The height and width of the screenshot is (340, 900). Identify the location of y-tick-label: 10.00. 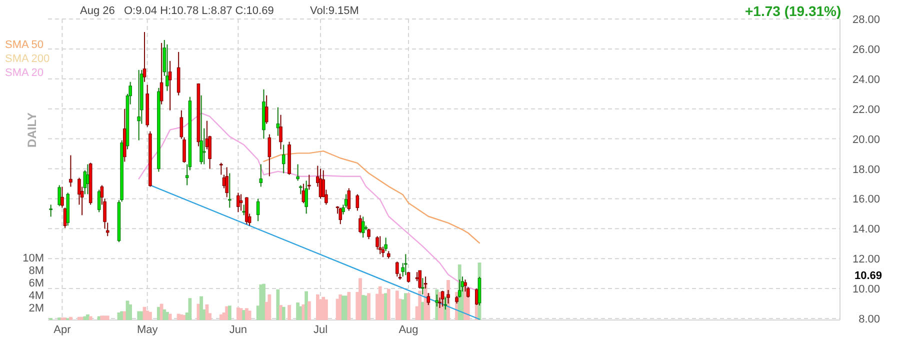
(866, 290).